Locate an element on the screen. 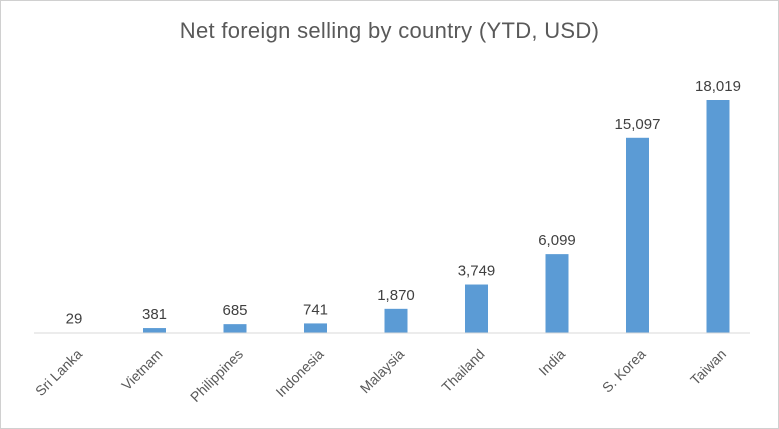  value-label-vietnam: 381 is located at coordinates (154, 314).